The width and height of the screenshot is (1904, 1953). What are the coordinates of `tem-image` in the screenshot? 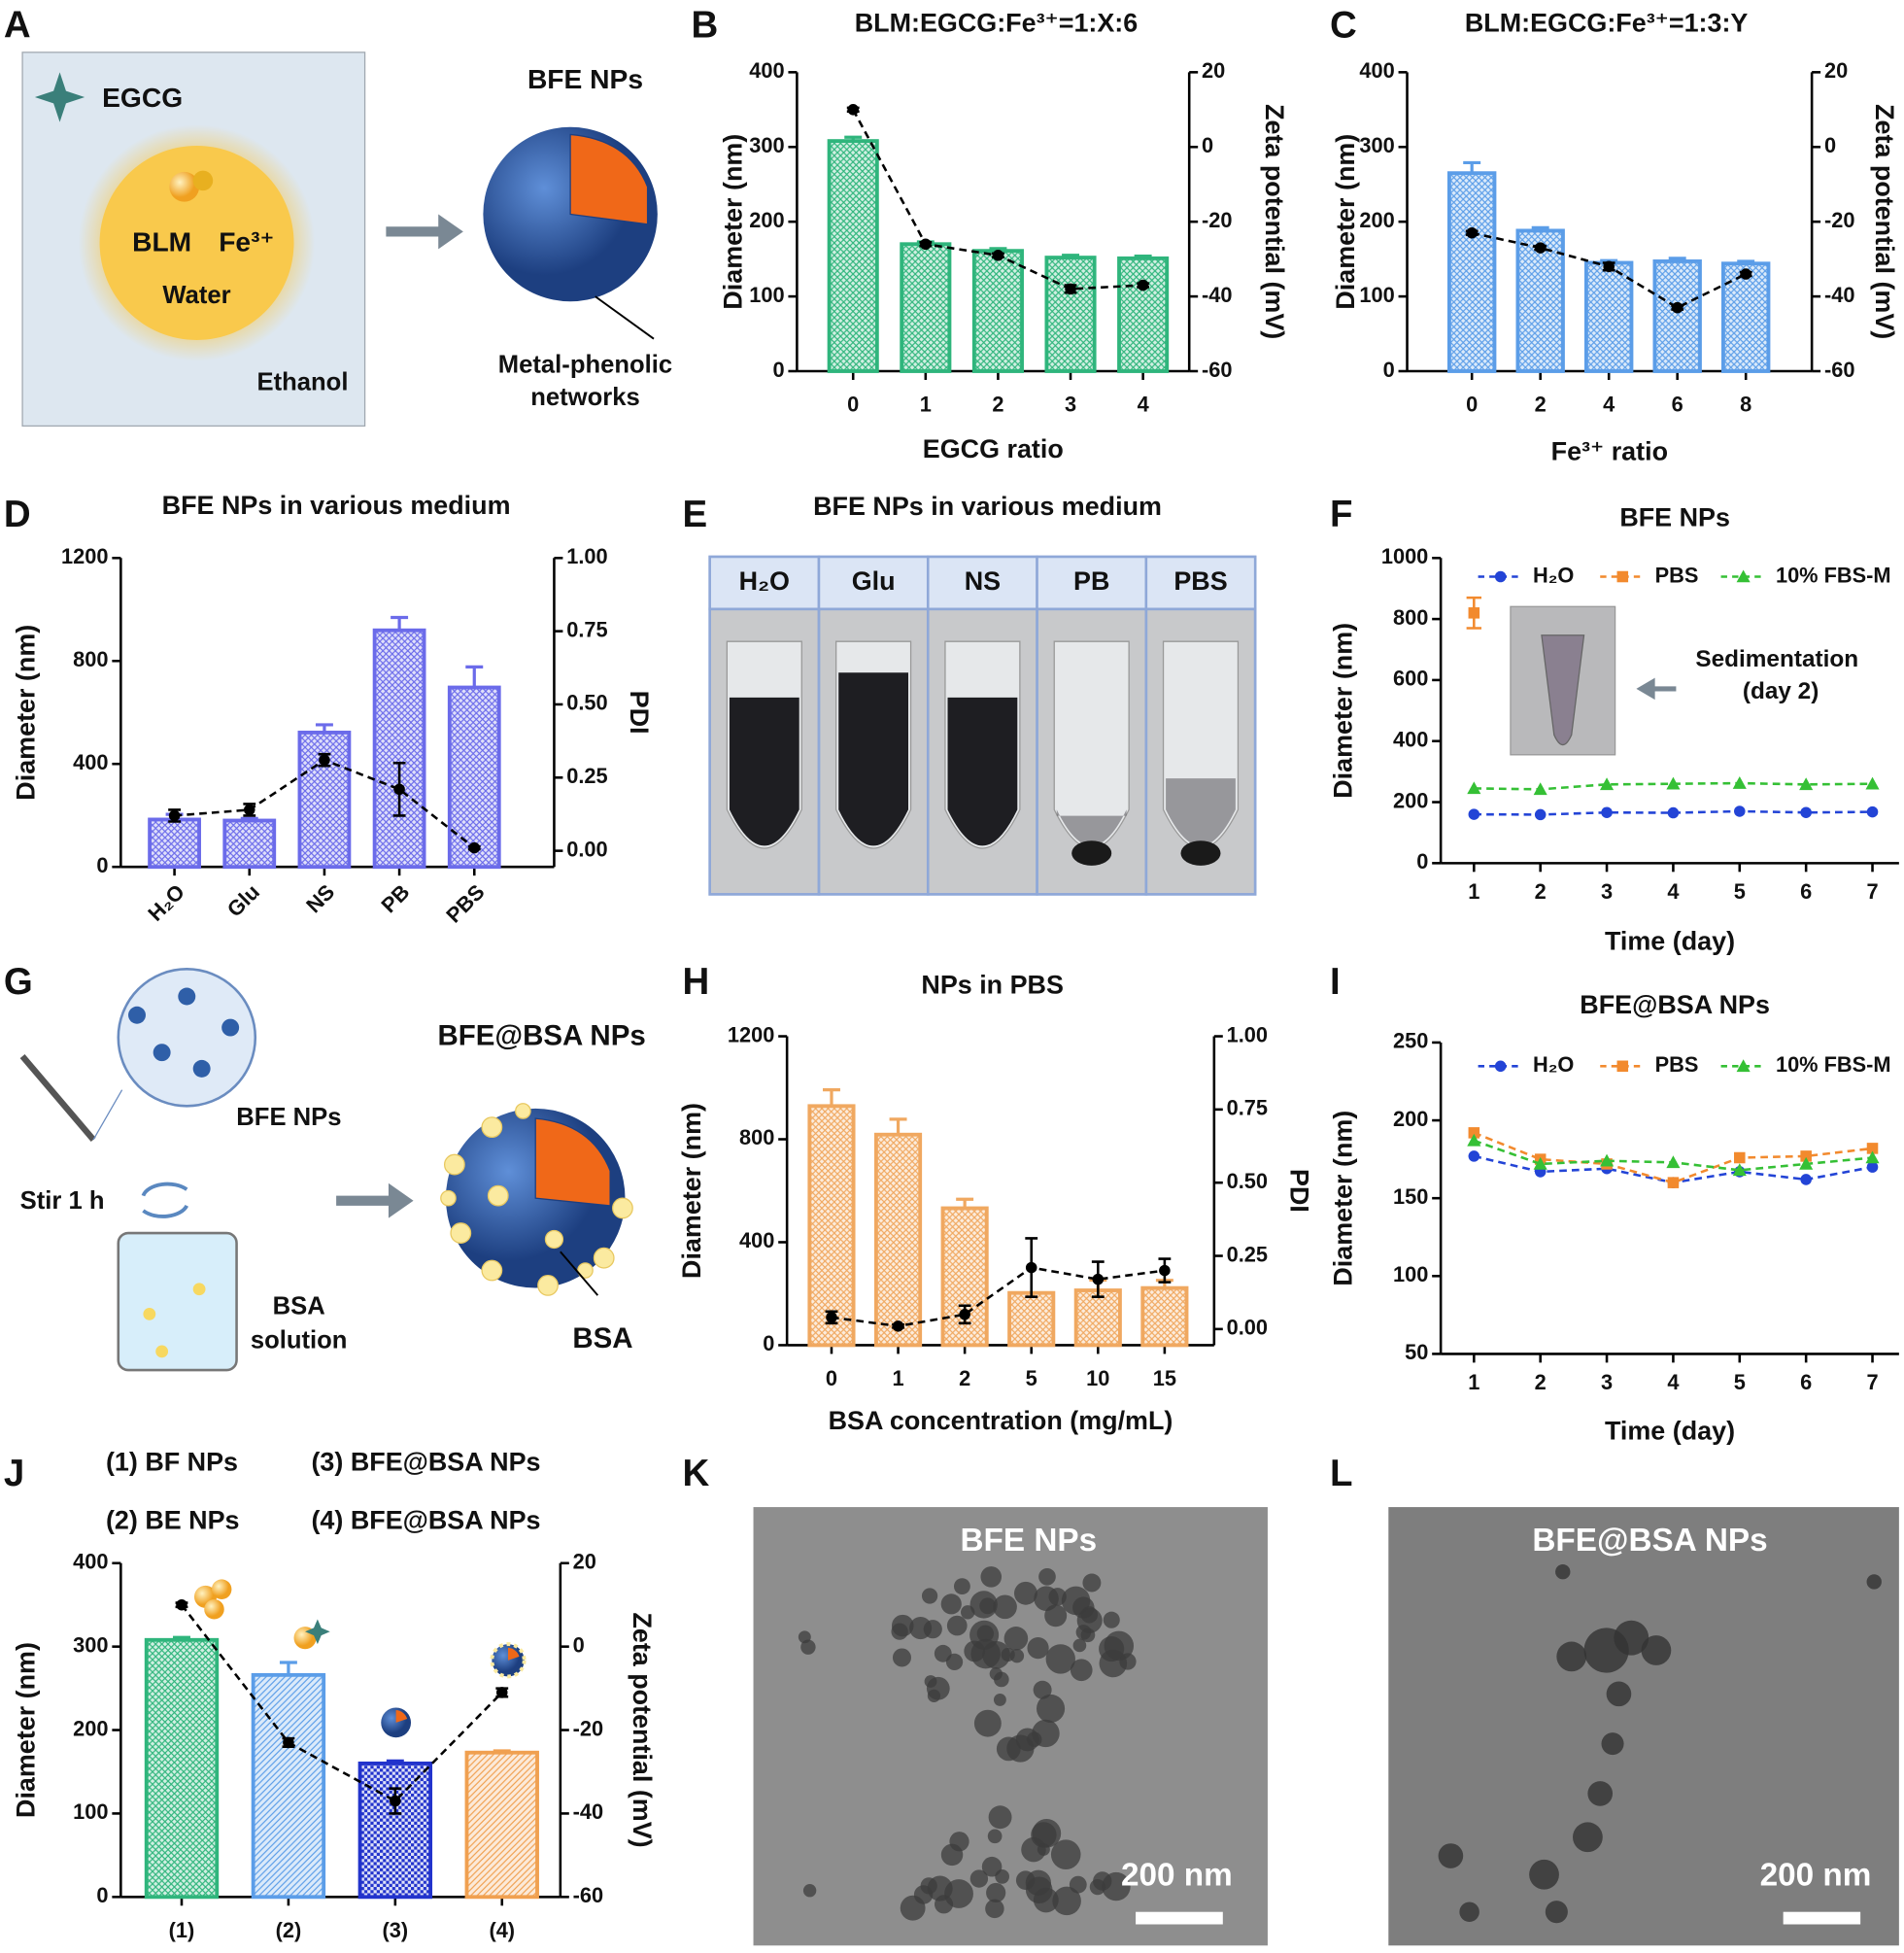 It's located at (1643, 1726).